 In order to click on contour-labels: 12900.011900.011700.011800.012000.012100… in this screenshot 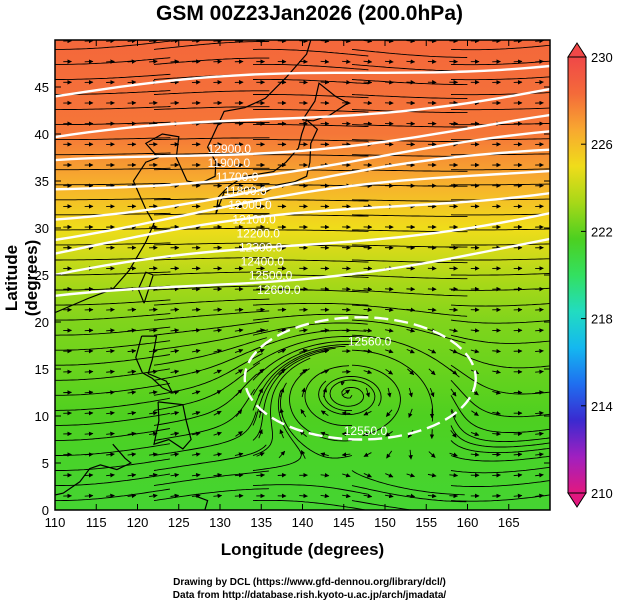, I will do `click(300, 290)`.